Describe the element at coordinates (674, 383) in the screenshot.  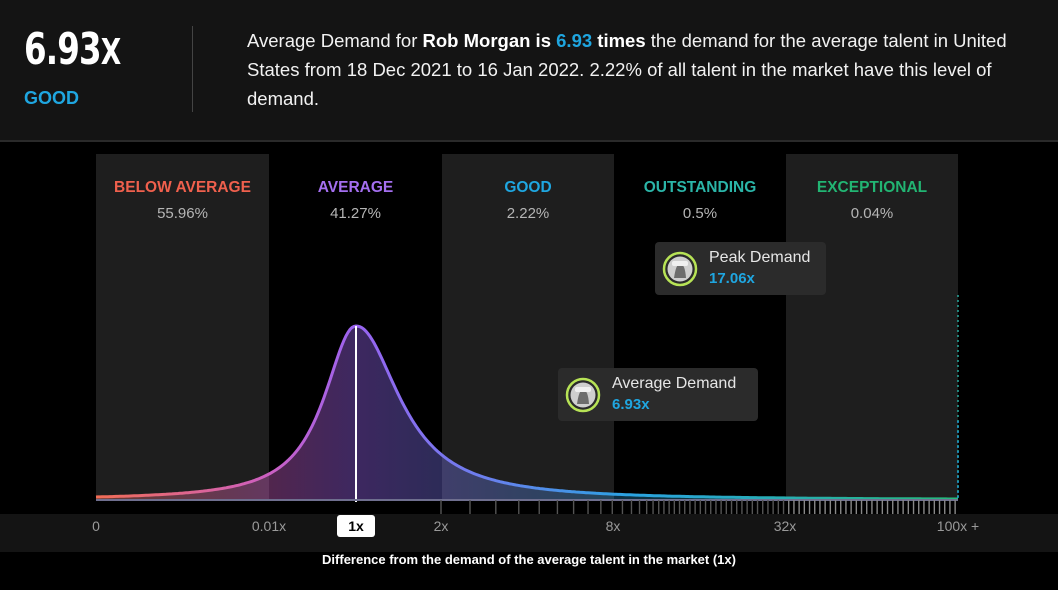
I see `marker-label: Average Demand` at that location.